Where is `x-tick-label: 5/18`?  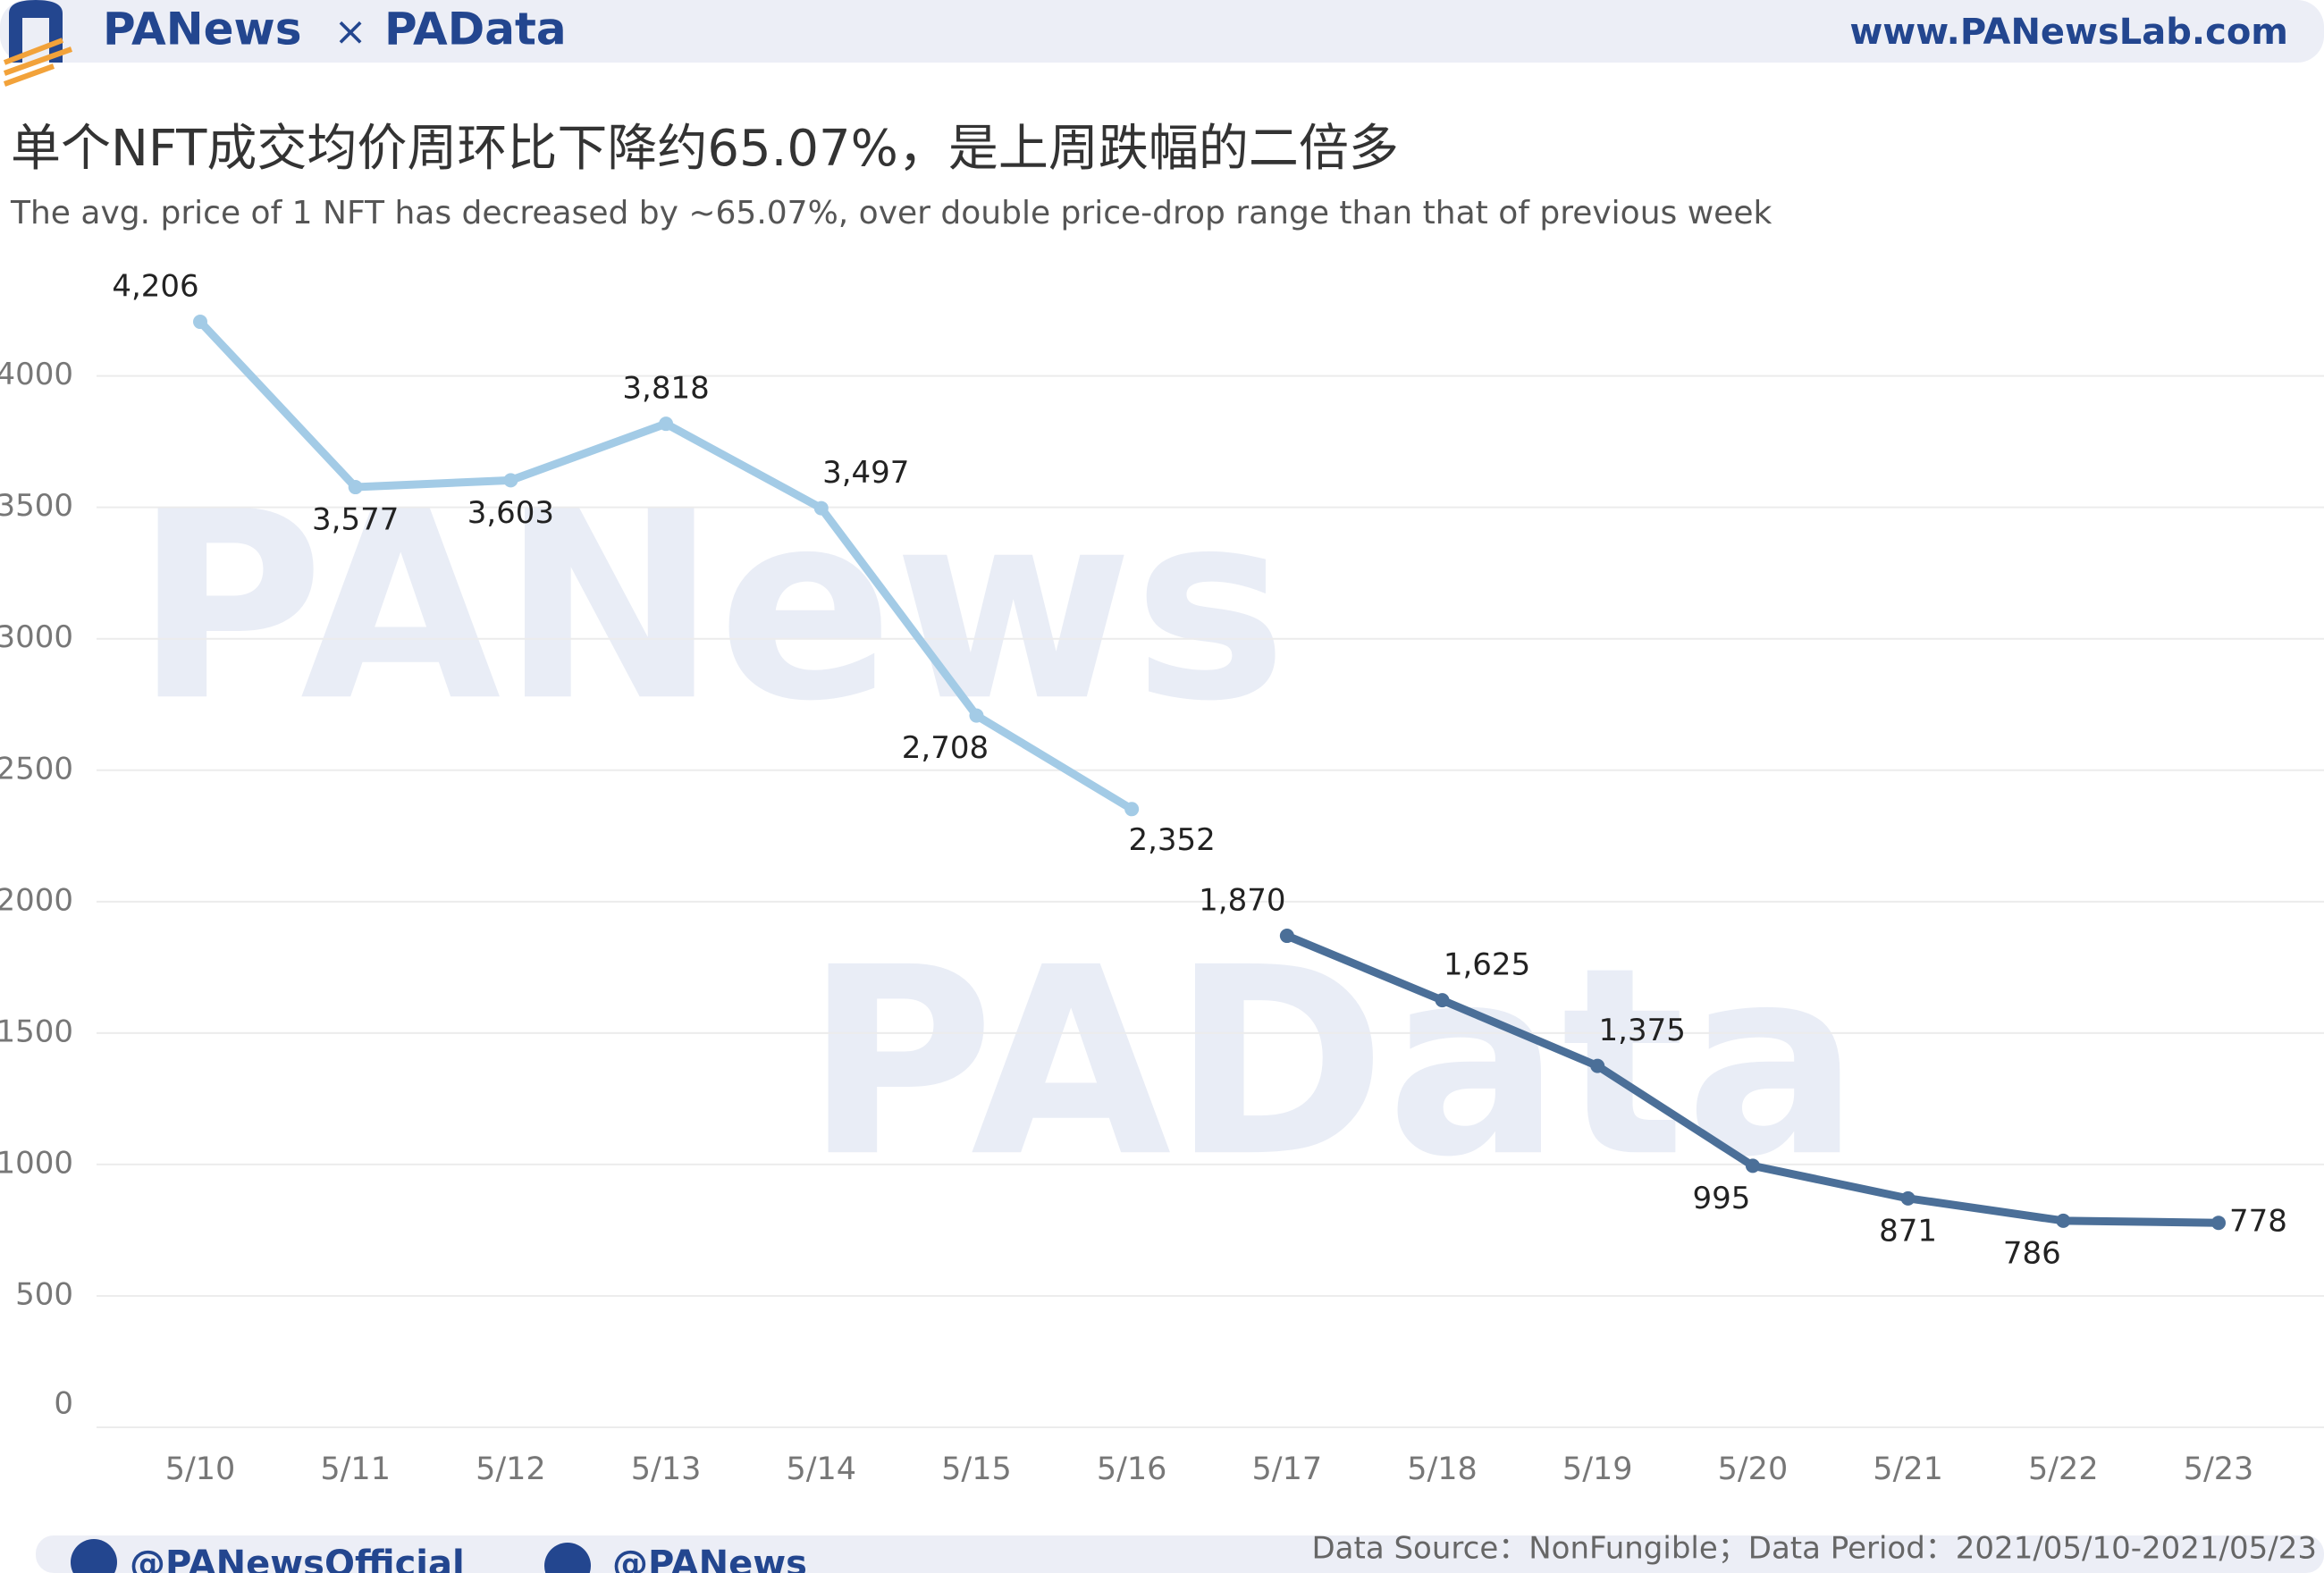 x-tick-label: 5/18 is located at coordinates (1443, 1469).